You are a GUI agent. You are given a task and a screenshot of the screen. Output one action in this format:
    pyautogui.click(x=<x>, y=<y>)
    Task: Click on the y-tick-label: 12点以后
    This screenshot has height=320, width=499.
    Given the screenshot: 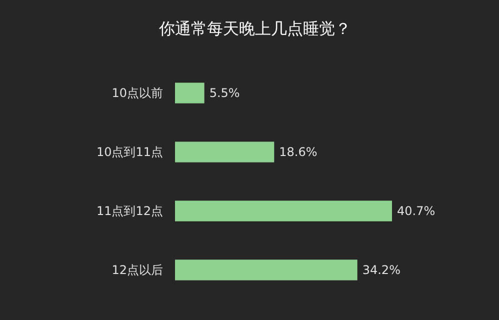 What is the action you would take?
    pyautogui.click(x=137, y=270)
    